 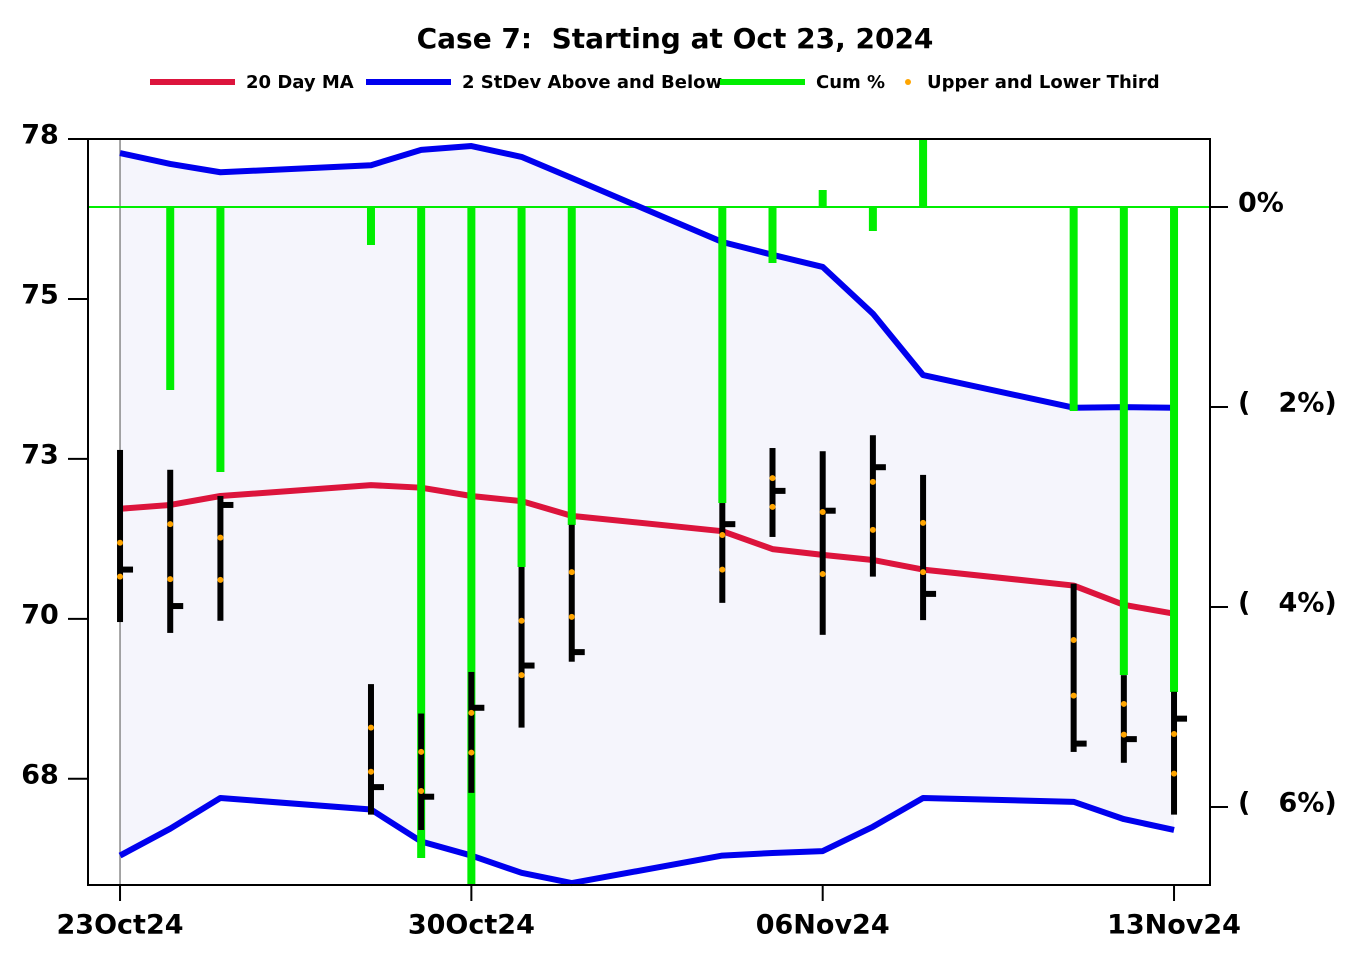 I want to click on y-tick-label: 75, so click(x=40, y=294).